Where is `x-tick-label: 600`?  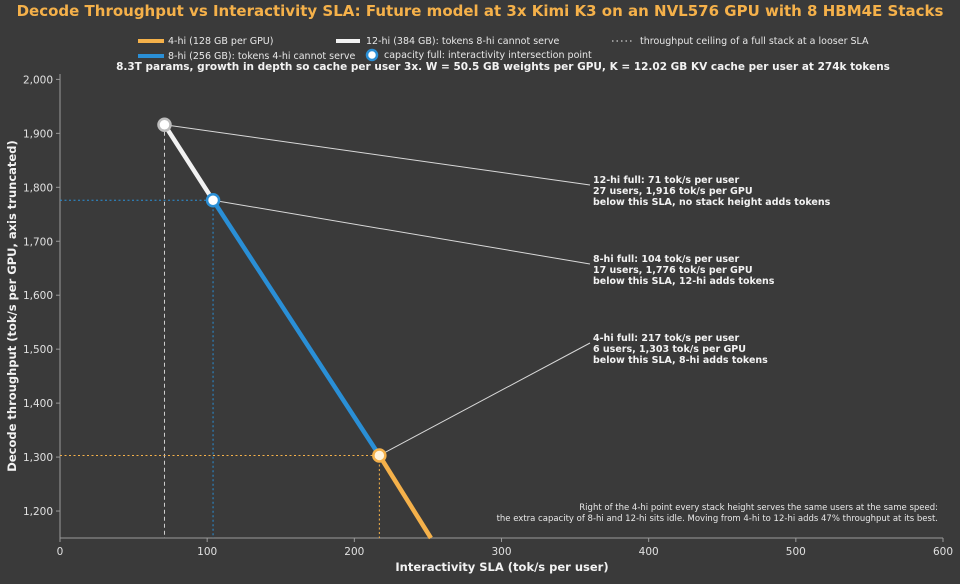
x-tick-label: 600 is located at coordinates (943, 552).